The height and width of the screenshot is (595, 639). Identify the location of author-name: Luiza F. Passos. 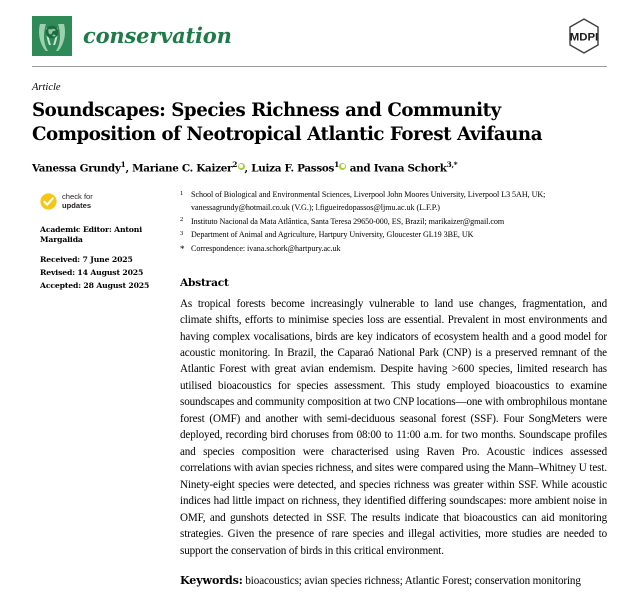
(293, 168).